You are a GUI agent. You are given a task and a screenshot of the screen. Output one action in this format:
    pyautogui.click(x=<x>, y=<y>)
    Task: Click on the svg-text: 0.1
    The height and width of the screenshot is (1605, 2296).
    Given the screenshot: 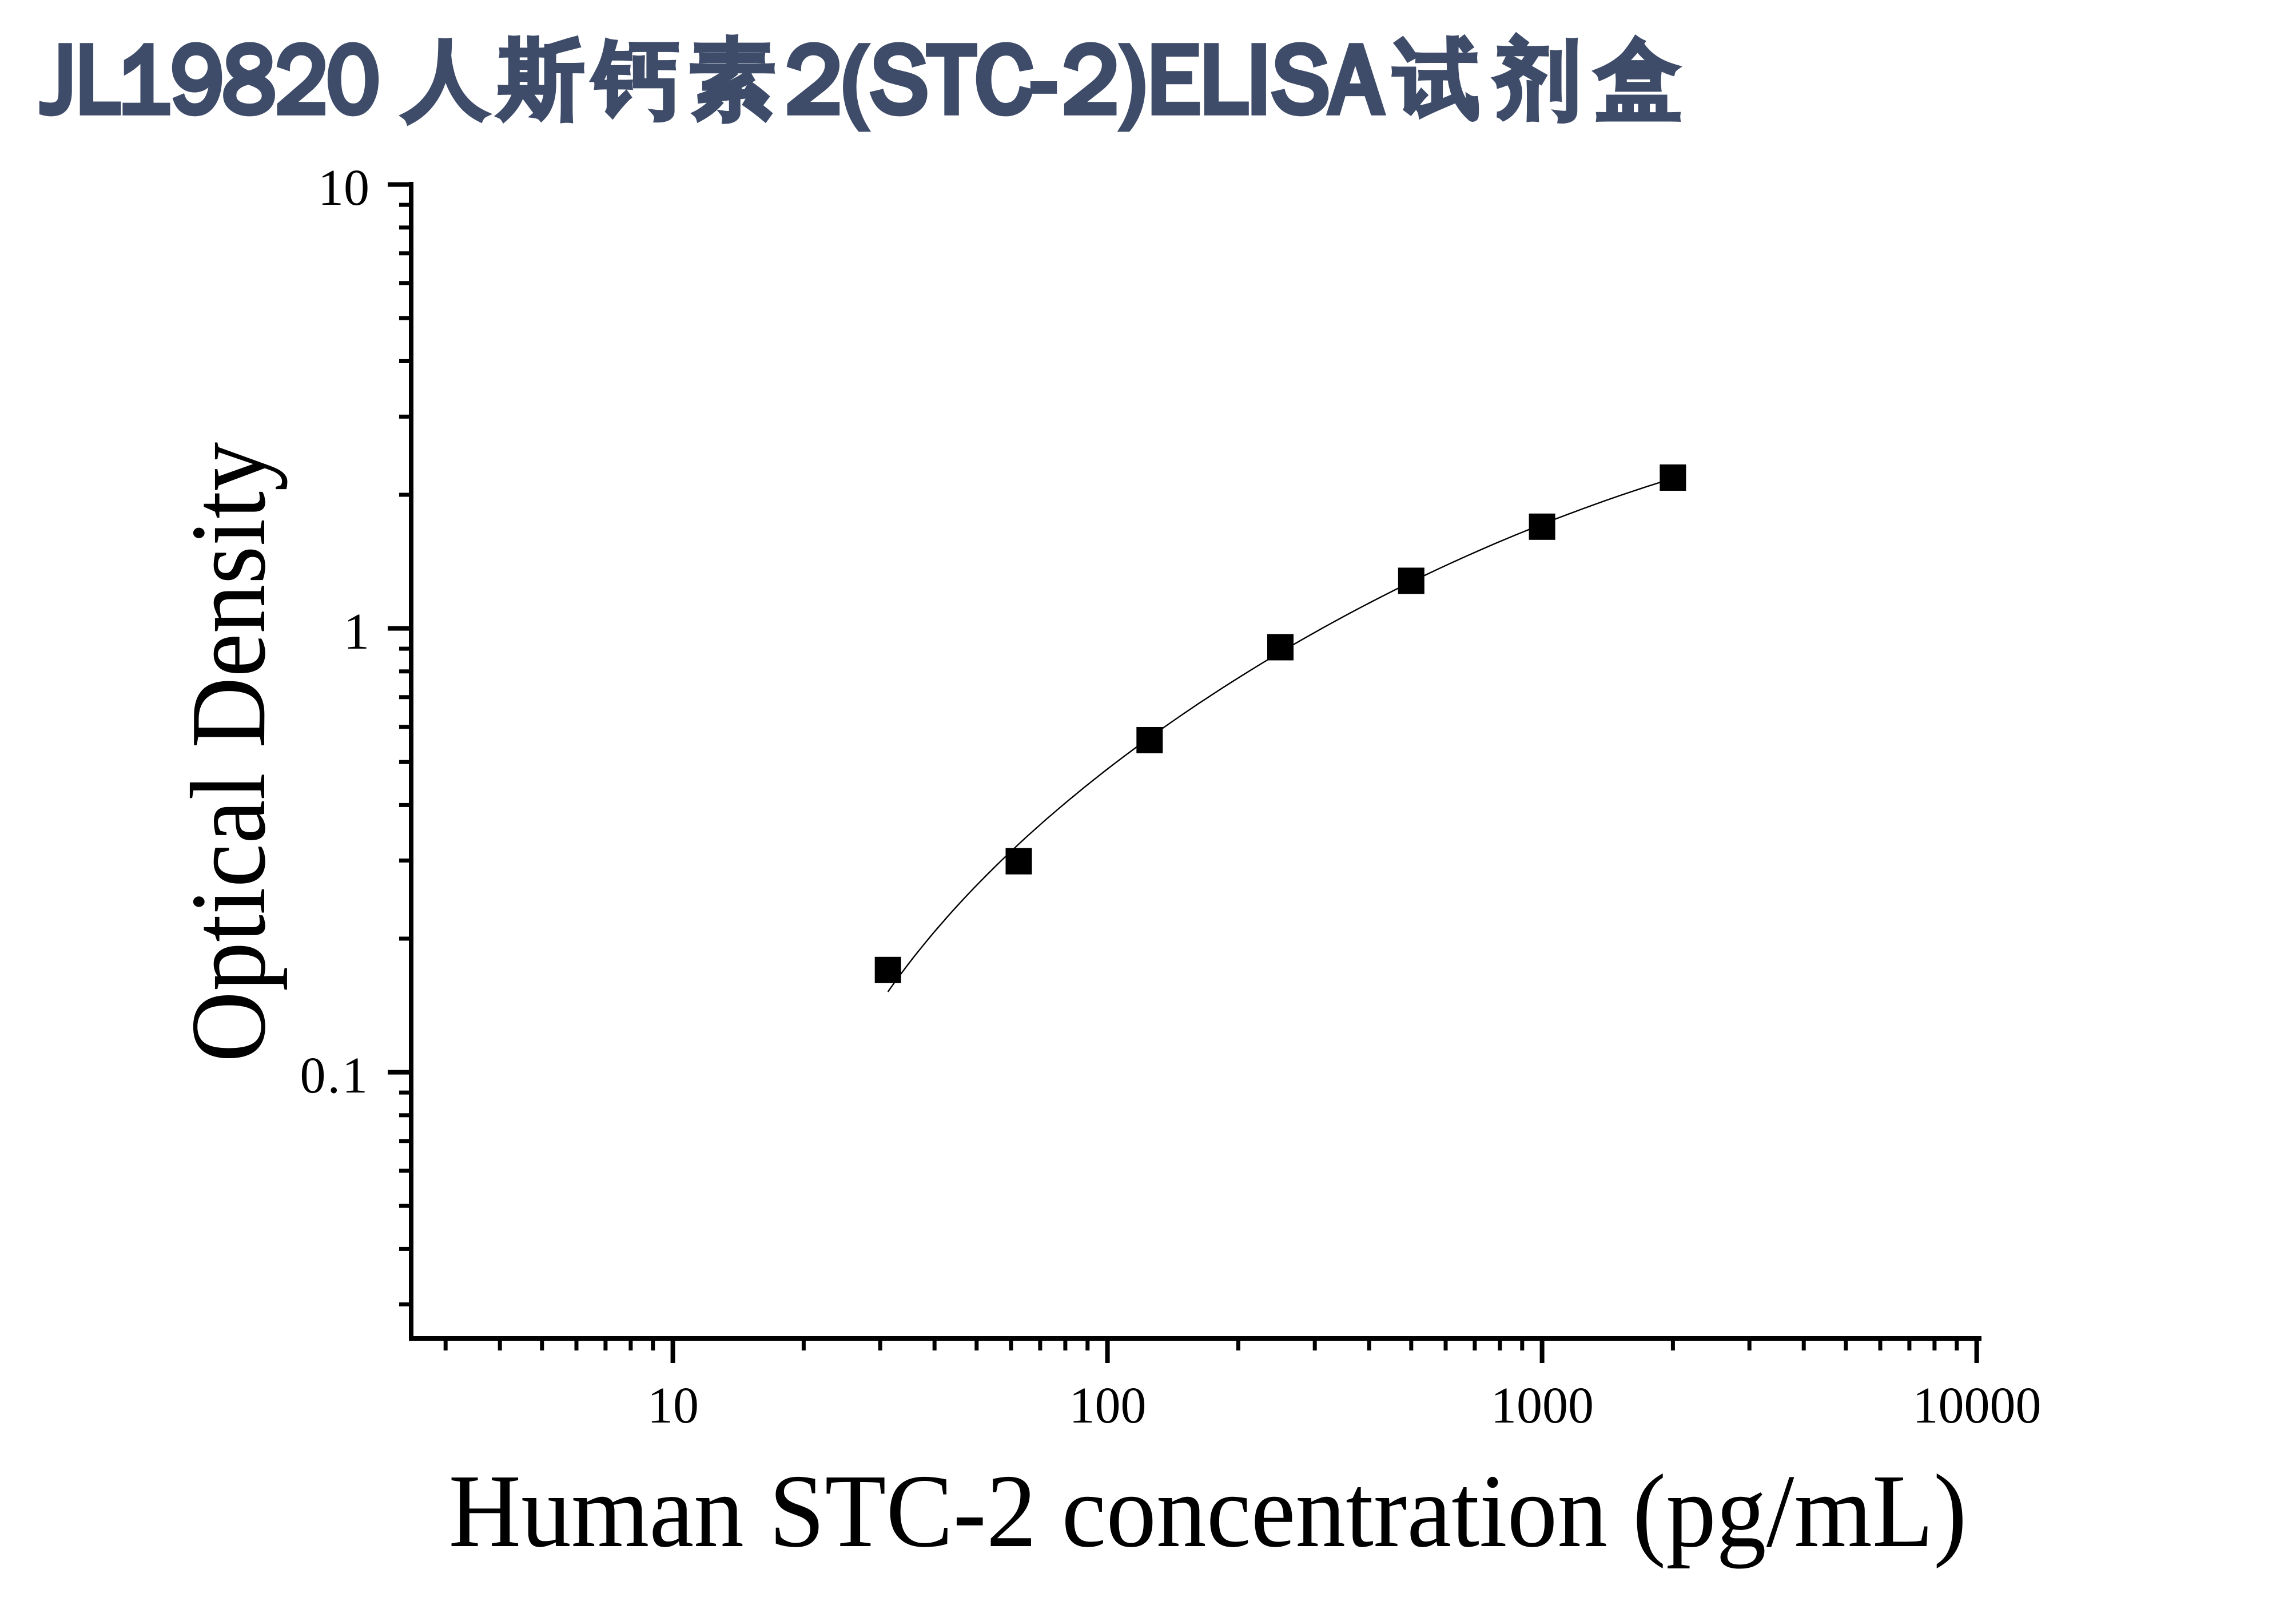 What is the action you would take?
    pyautogui.click(x=335, y=1075)
    